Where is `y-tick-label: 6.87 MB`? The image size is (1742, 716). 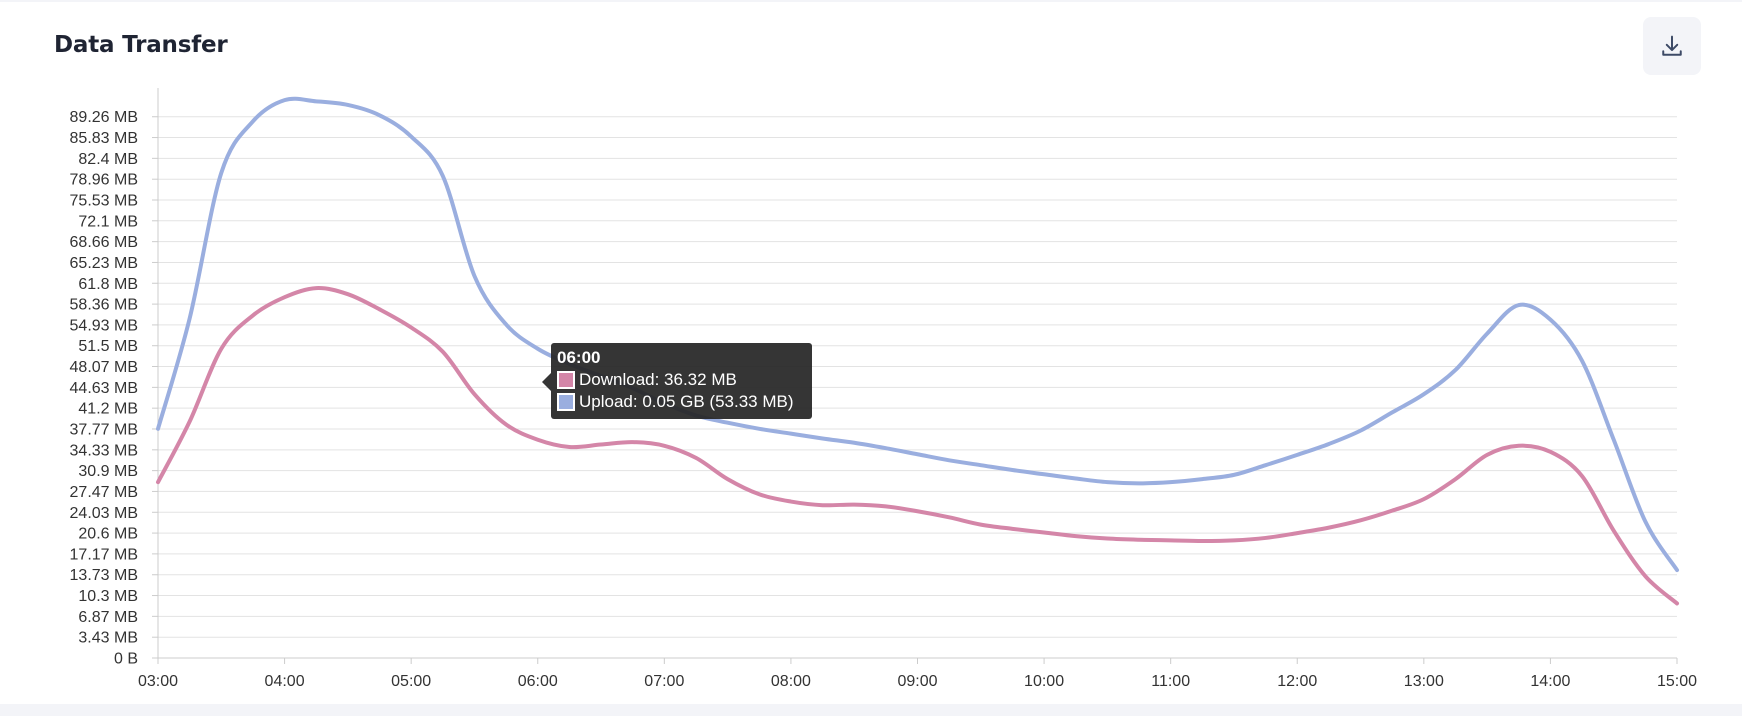
y-tick-label: 6.87 MB is located at coordinates (108, 617).